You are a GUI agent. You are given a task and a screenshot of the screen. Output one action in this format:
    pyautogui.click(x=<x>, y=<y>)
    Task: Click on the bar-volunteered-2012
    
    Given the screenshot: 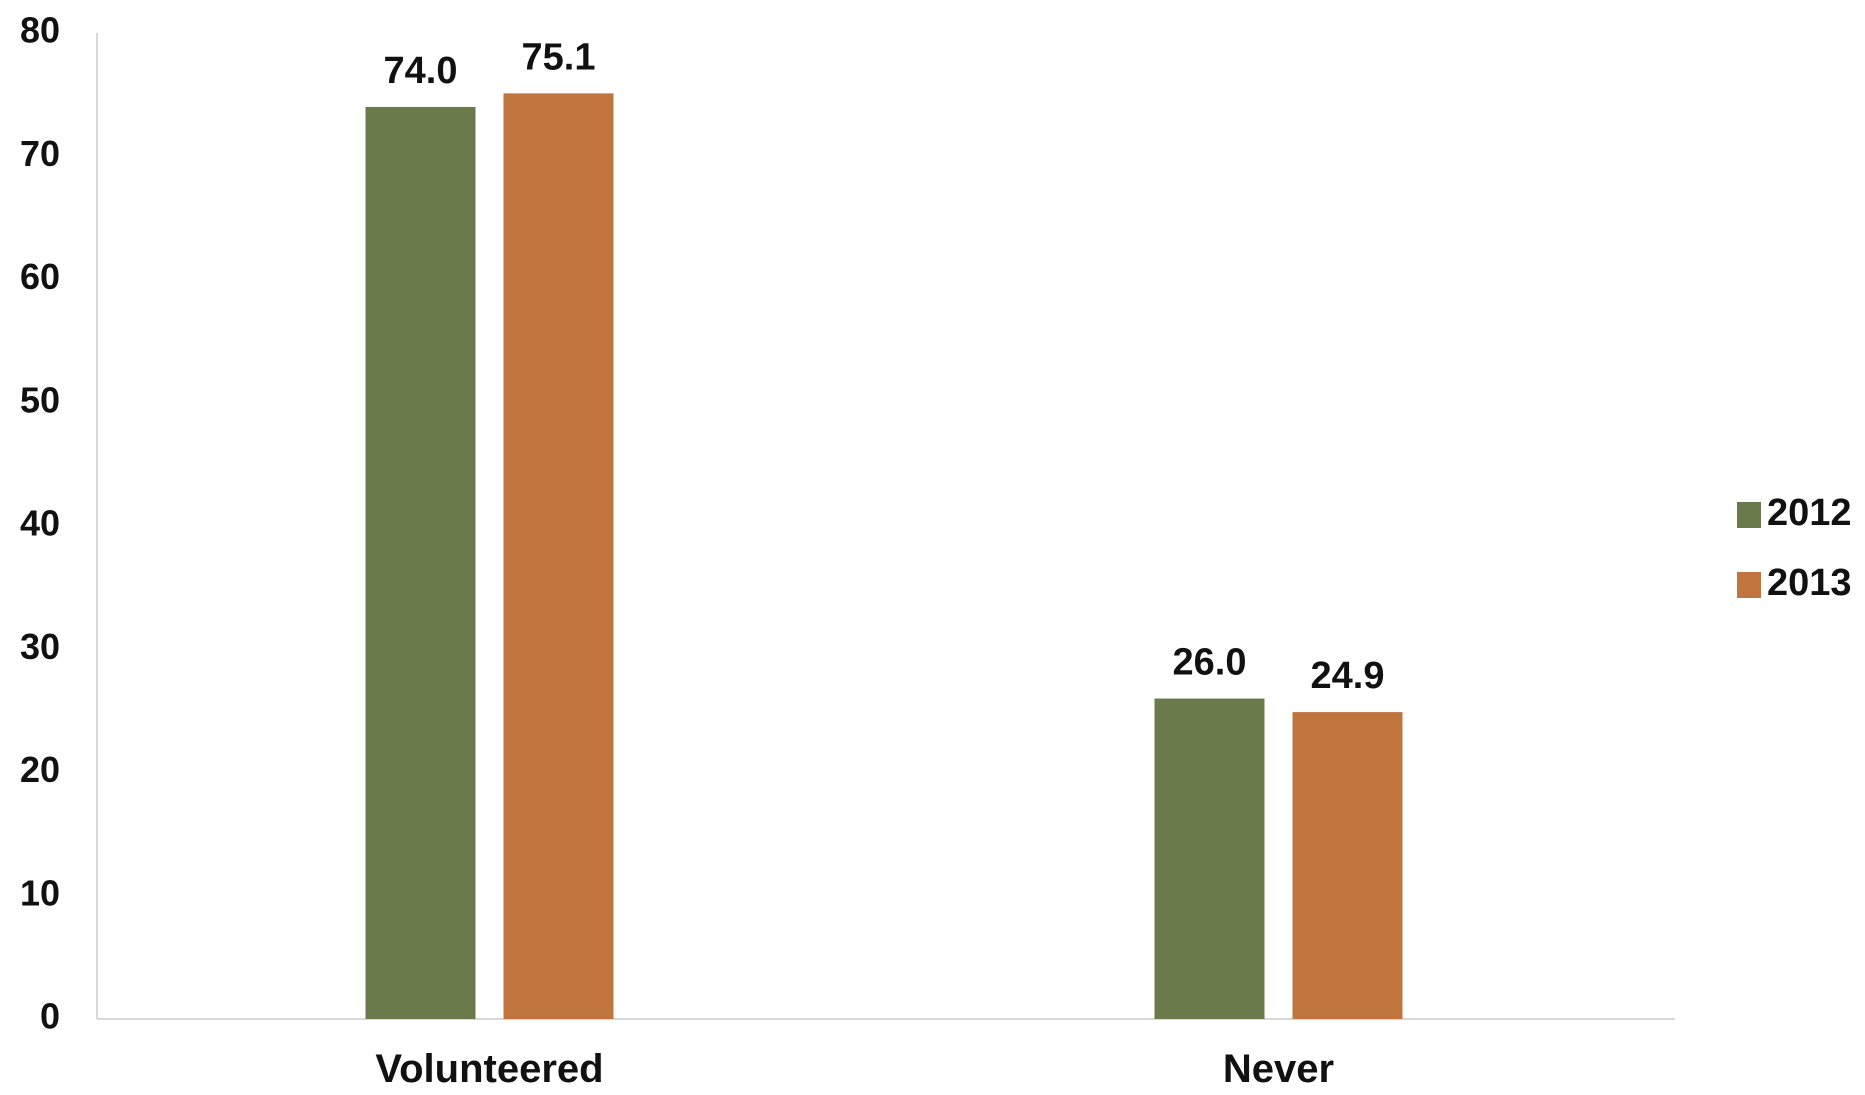 What is the action you would take?
    pyautogui.click(x=420, y=562)
    